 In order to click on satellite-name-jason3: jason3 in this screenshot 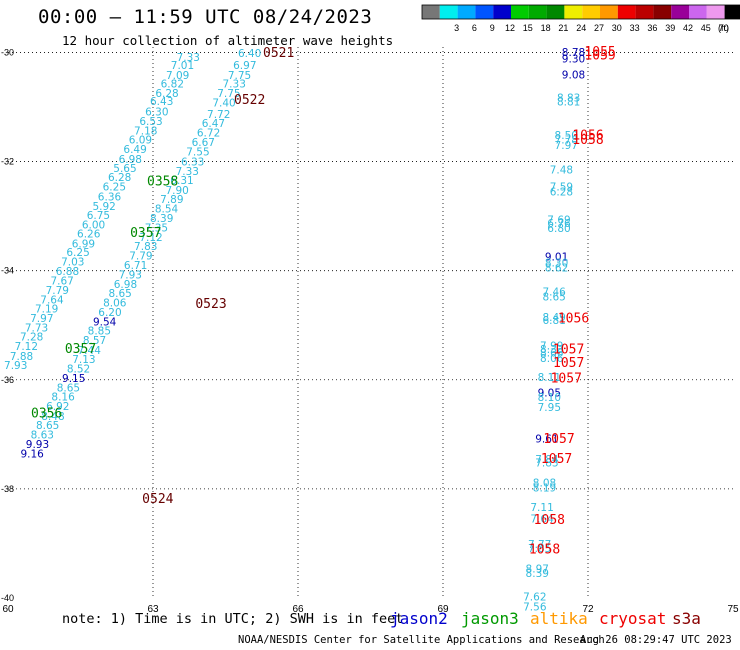, I will do `click(490, 618)`.